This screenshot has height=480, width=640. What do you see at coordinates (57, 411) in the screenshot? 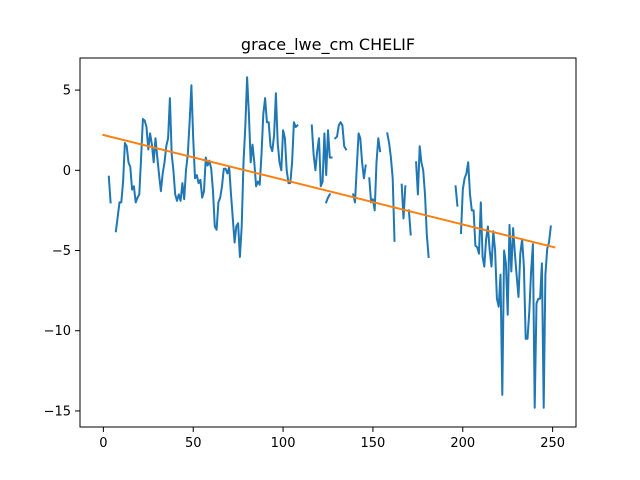
I see `y-tick-label: −15` at bounding box center [57, 411].